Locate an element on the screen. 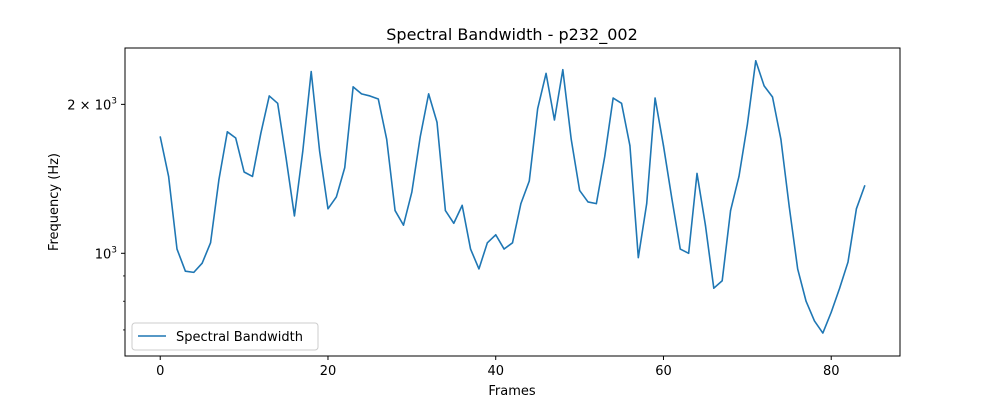  y-tick-label: 2 × 10³ is located at coordinates (92, 104).